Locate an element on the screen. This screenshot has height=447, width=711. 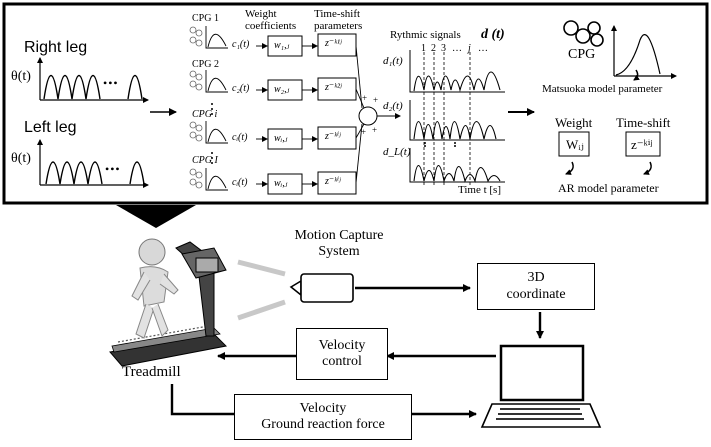
person-on-treadmill-illustration is located at coordinates (168, 302).